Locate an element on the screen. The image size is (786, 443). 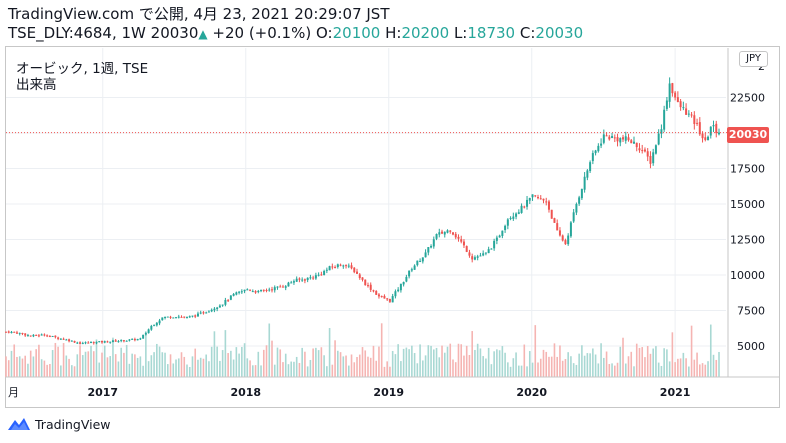
currency-badge: JPY is located at coordinates (753, 59).